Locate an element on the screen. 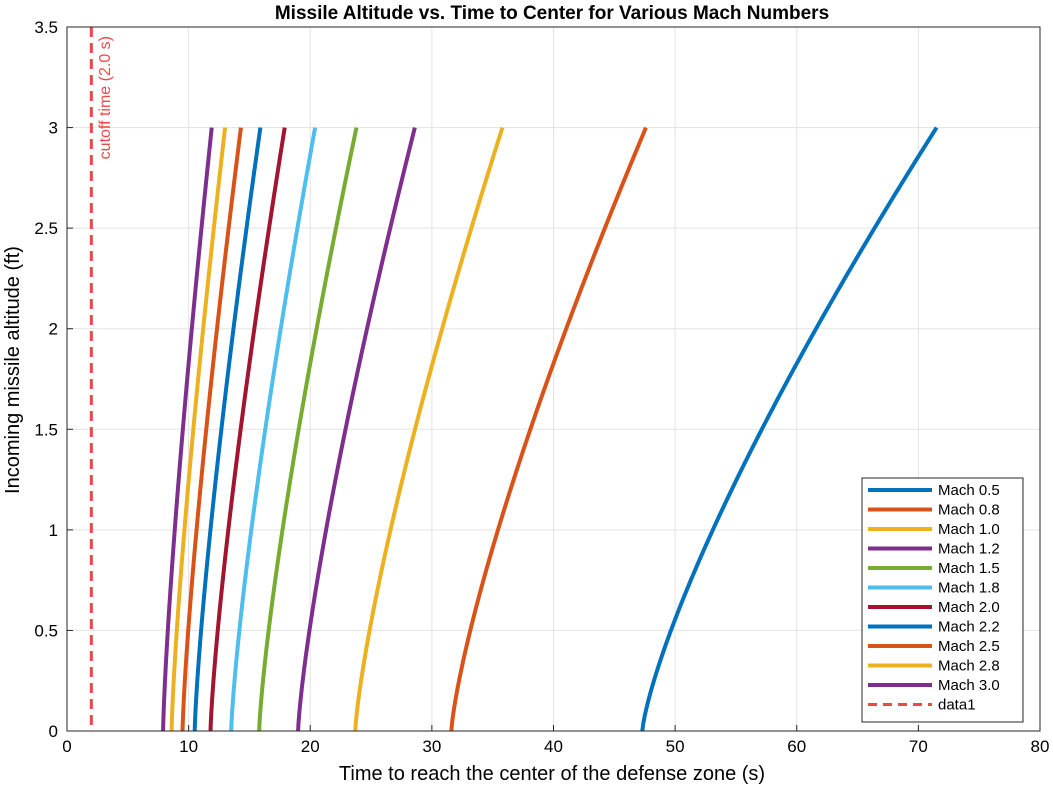 The image size is (1053, 787). y-tick-label: 1.5 is located at coordinates (46, 429).